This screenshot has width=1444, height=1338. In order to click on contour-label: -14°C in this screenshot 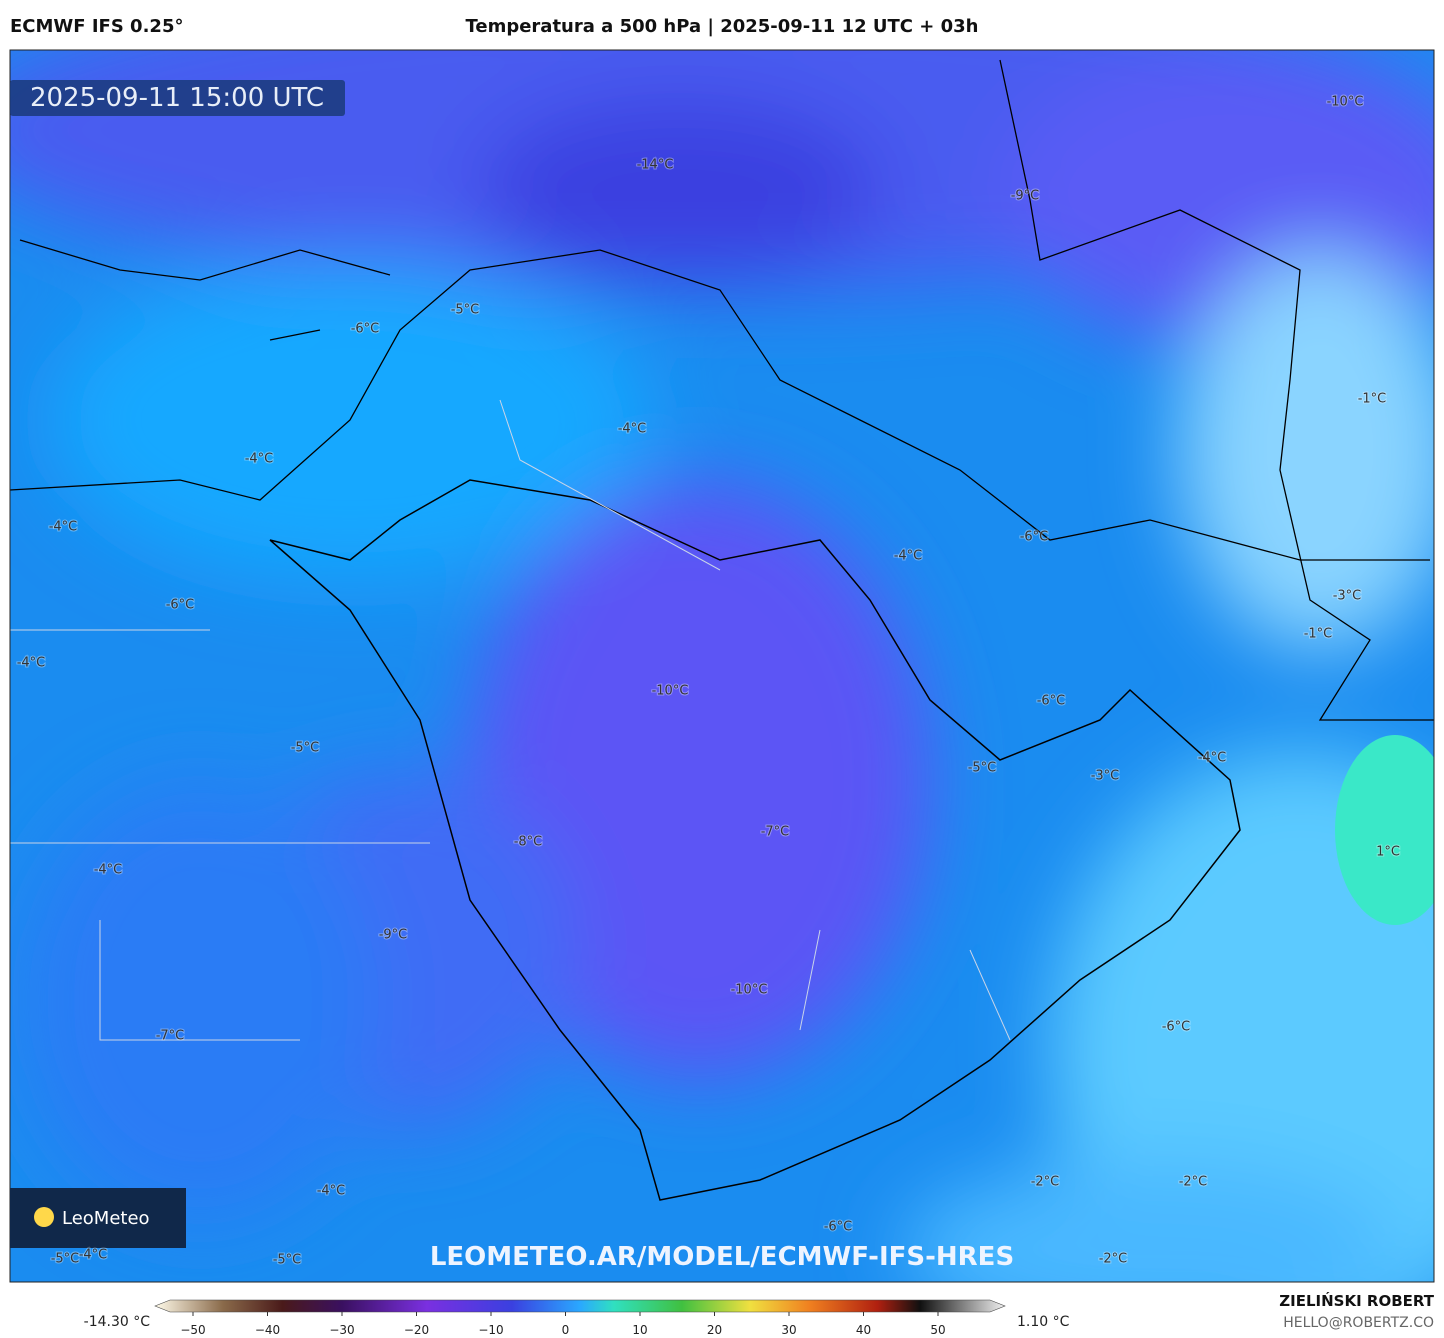, I will do `click(655, 165)`.